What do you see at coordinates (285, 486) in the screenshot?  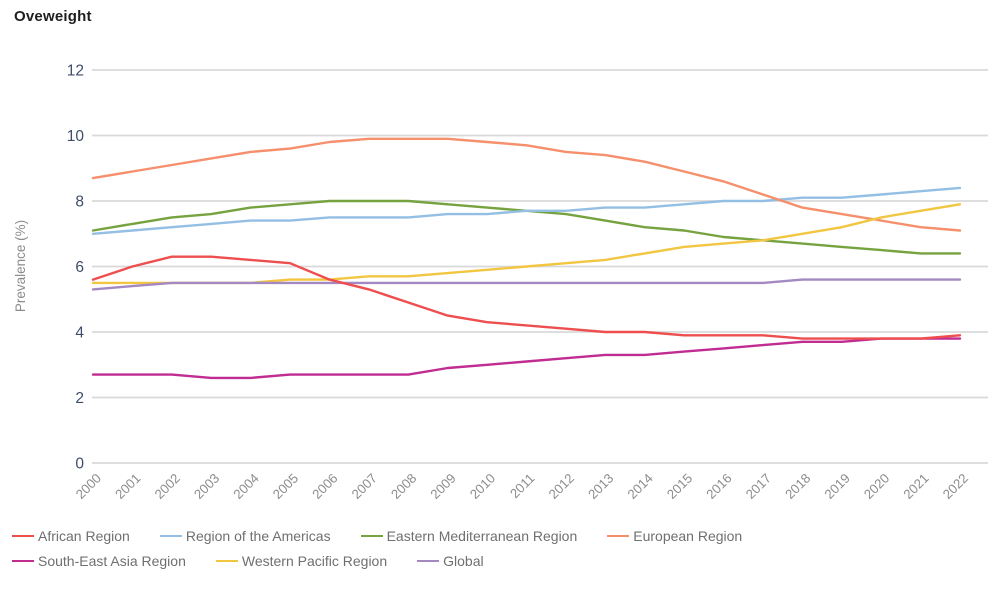 I see `svg-text: 2005` at bounding box center [285, 486].